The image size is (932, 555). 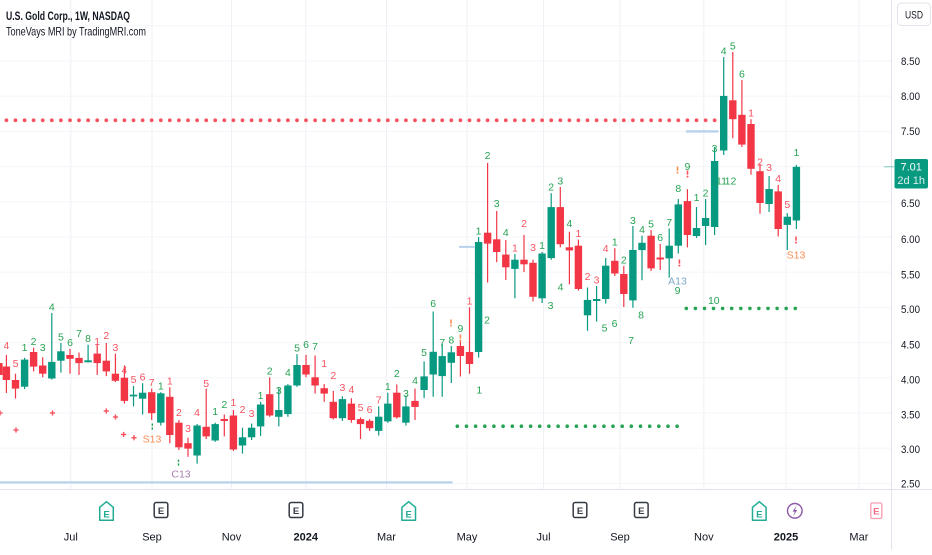 I want to click on svg-text: 2025, so click(x=786, y=538).